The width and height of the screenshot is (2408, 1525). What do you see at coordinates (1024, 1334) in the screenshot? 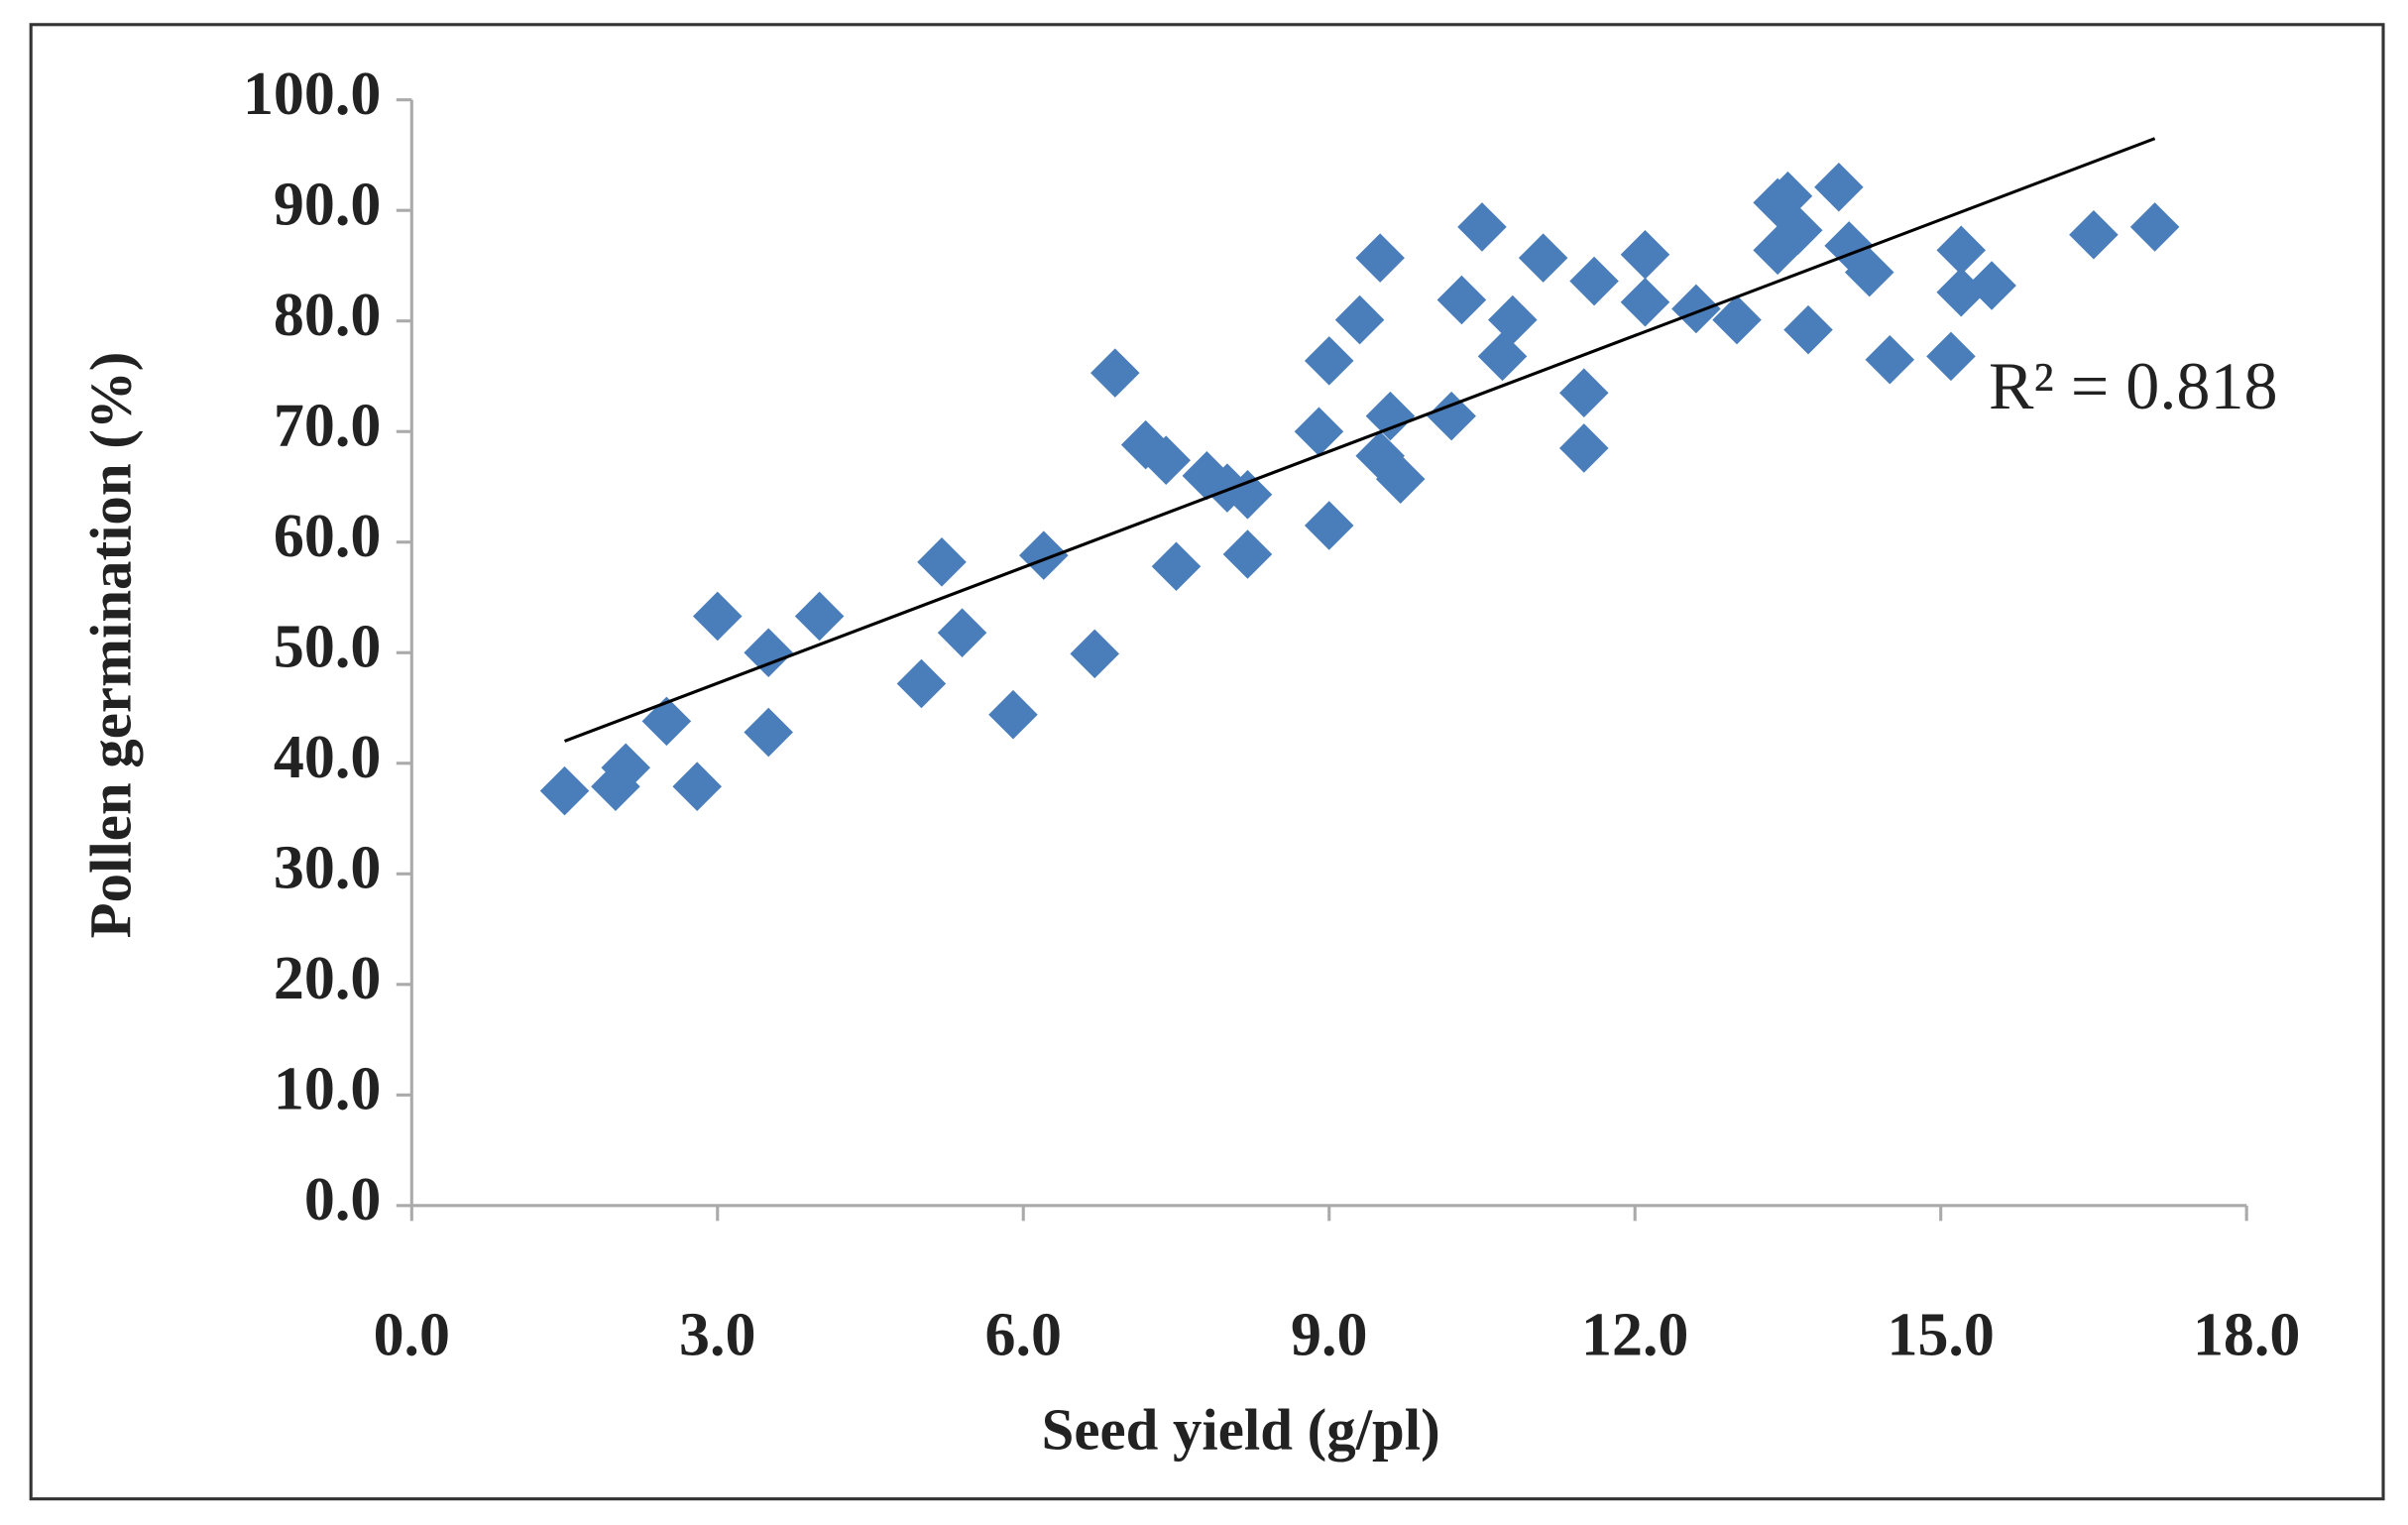
I see `x-tick-label: 6.0` at bounding box center [1024, 1334].